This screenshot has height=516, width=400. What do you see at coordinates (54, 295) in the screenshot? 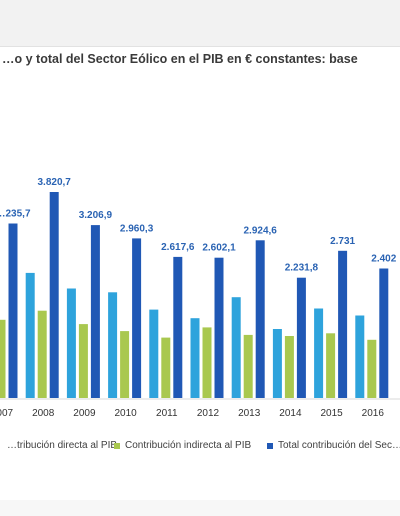
I see `bar-total-2008` at bounding box center [54, 295].